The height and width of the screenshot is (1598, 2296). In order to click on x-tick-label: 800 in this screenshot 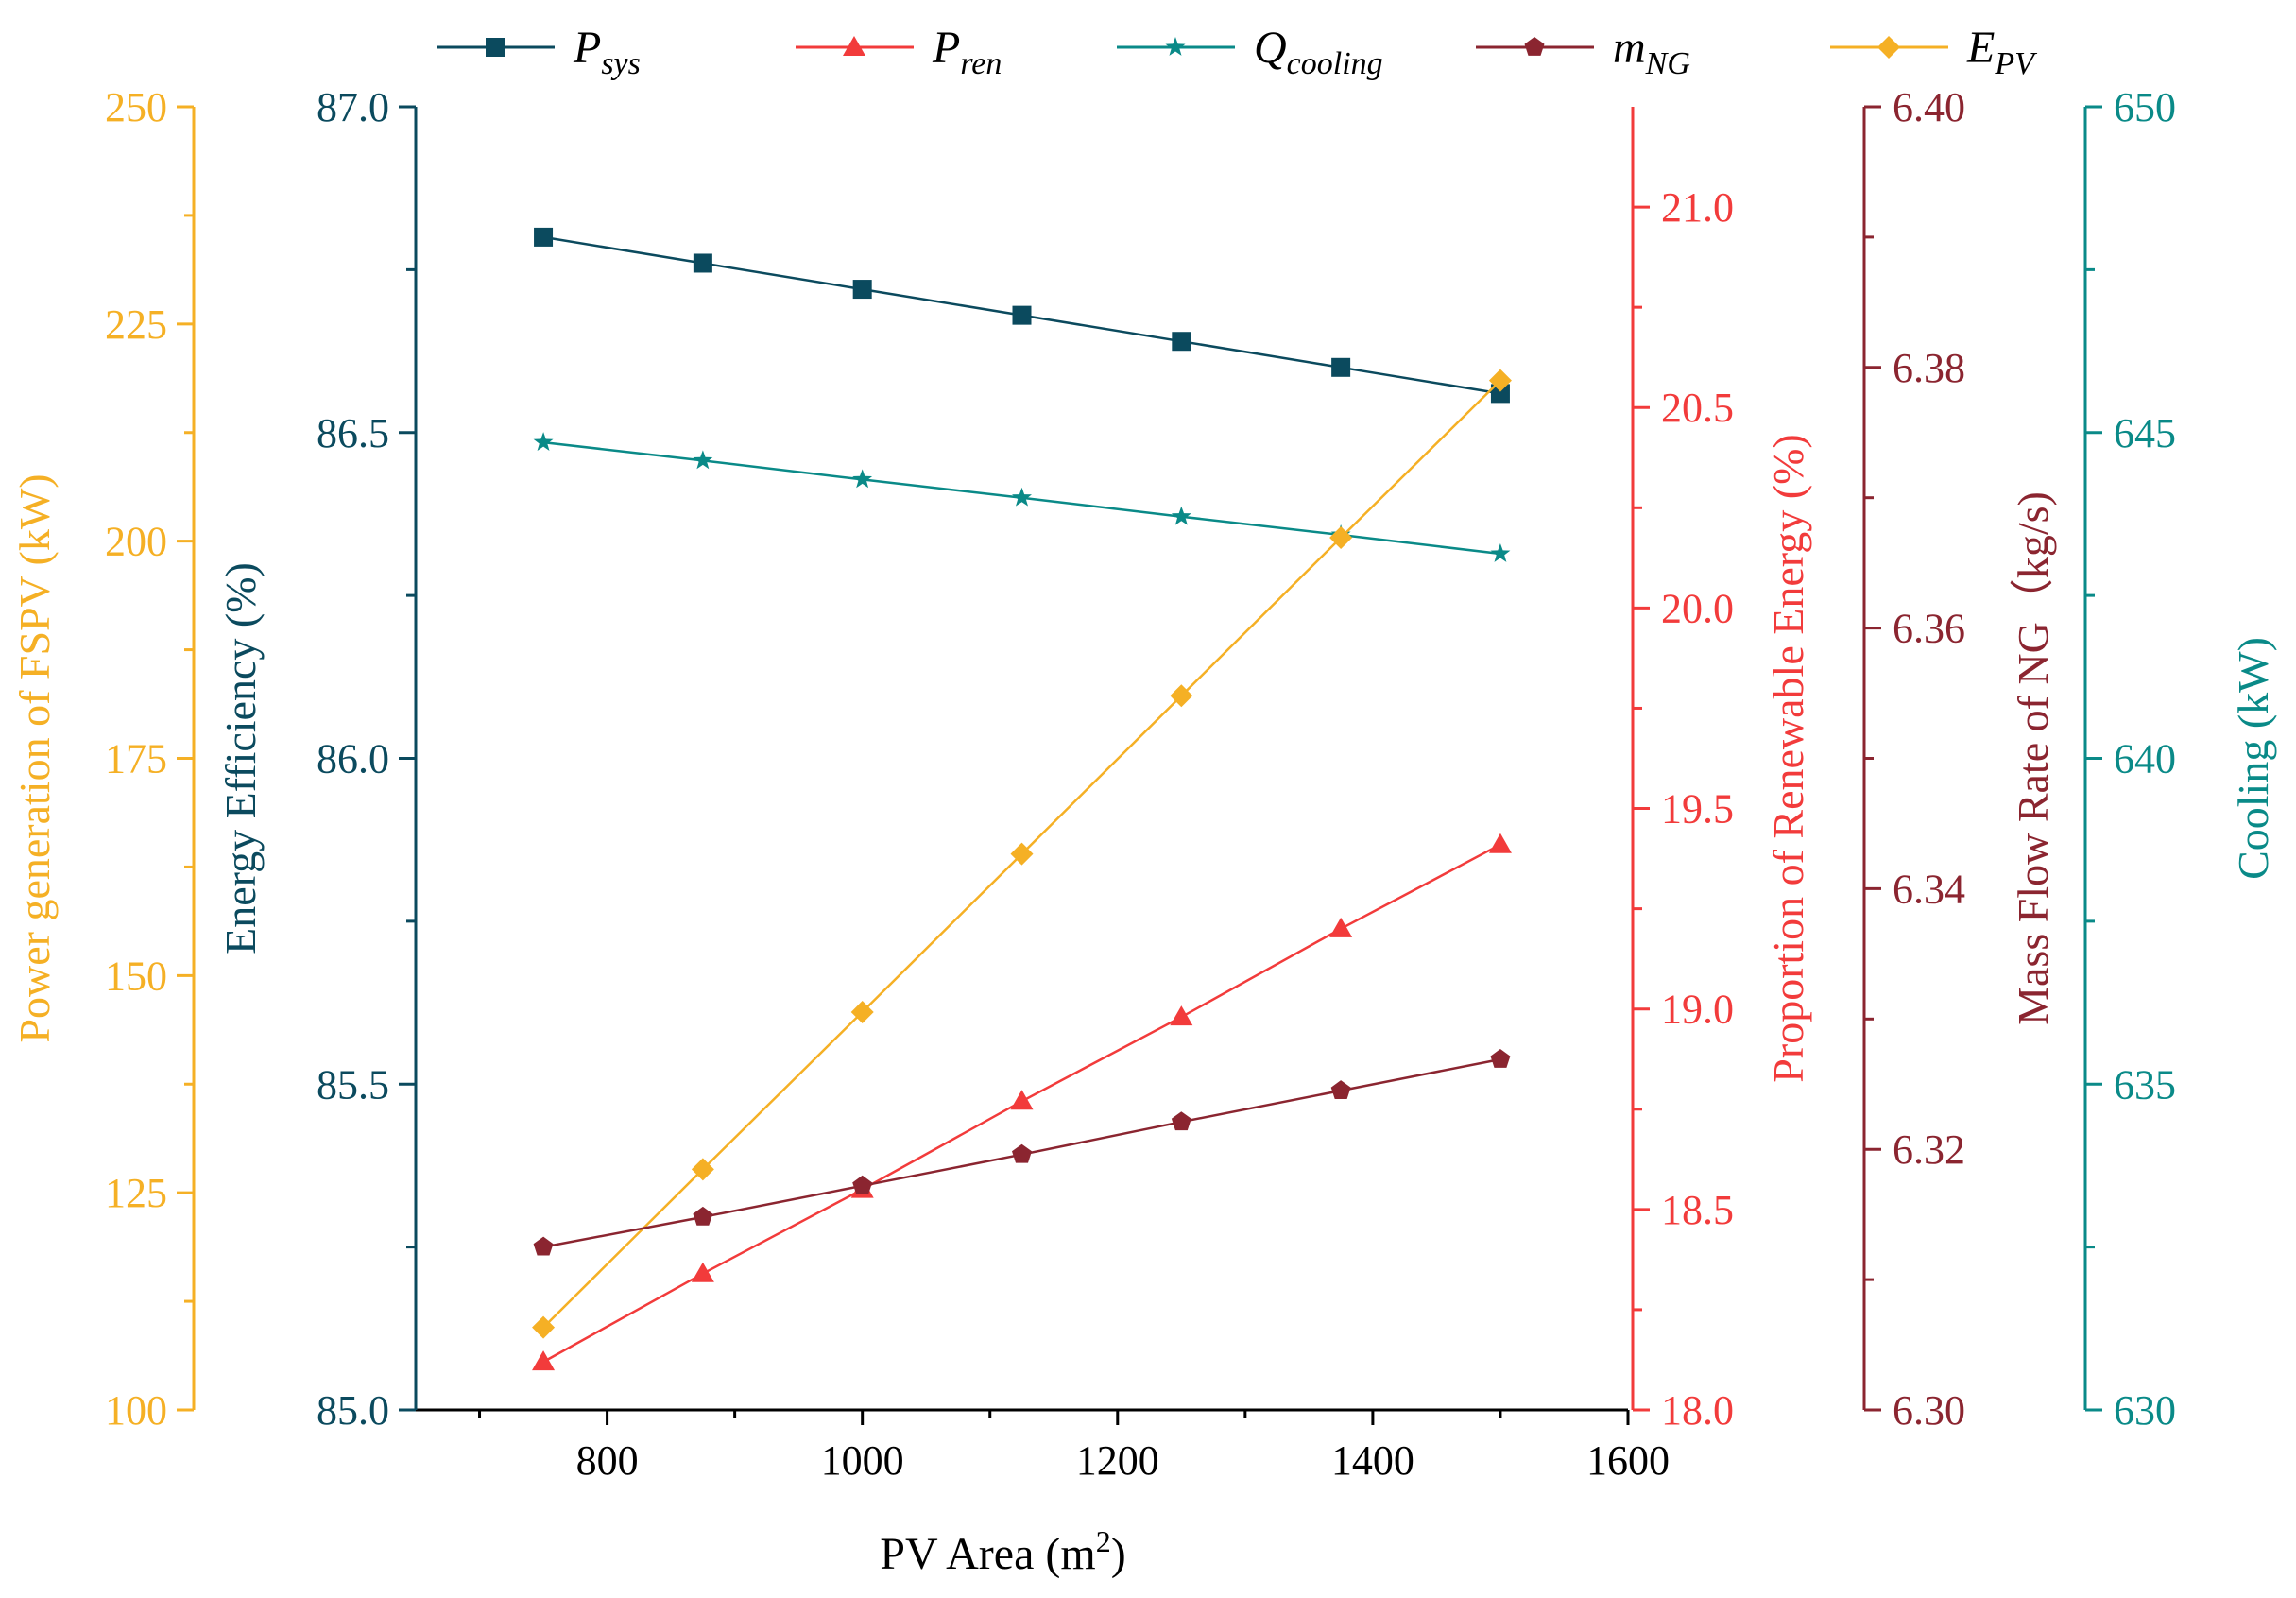, I will do `click(607, 1460)`.